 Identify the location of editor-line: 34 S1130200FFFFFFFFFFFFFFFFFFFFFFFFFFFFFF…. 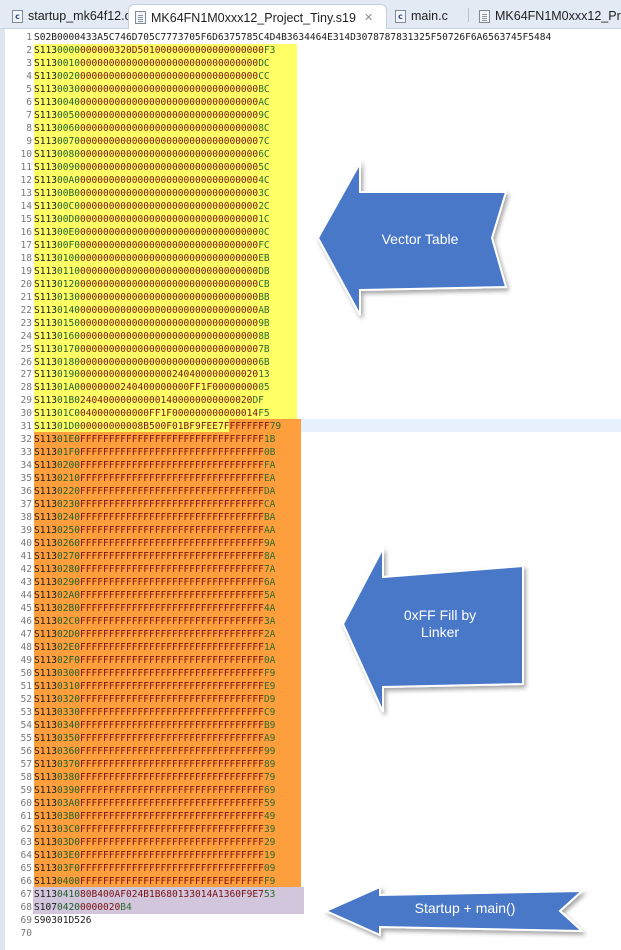
(310, 465).